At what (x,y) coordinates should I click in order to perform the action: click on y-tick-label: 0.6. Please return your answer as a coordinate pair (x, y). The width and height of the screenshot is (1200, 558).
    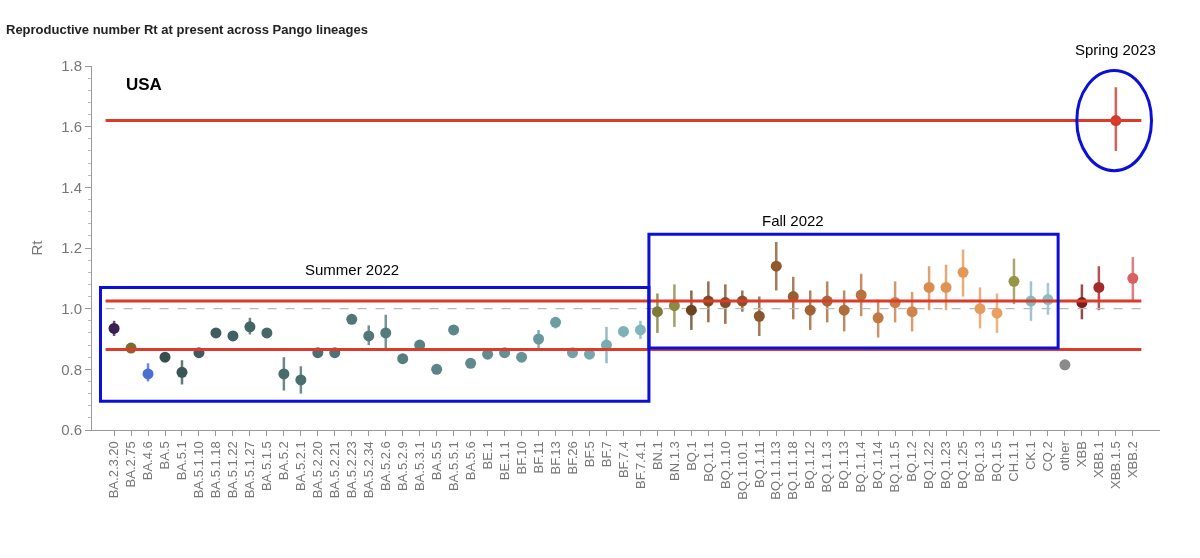
    Looking at the image, I should click on (71, 430).